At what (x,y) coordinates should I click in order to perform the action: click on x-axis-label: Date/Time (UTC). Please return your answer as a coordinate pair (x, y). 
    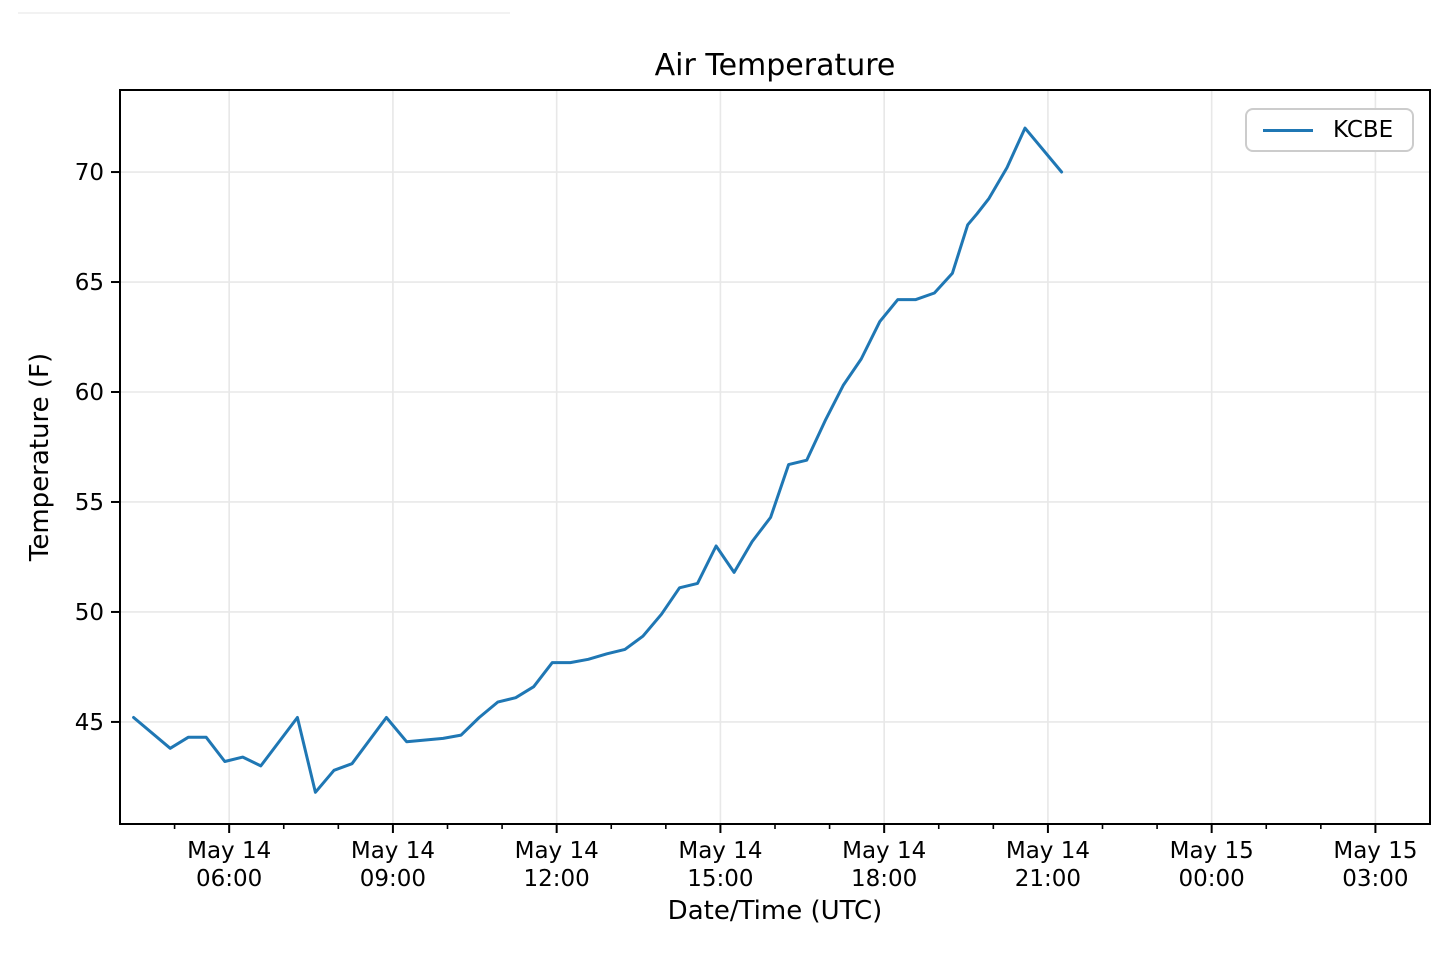
    Looking at the image, I should click on (775, 911).